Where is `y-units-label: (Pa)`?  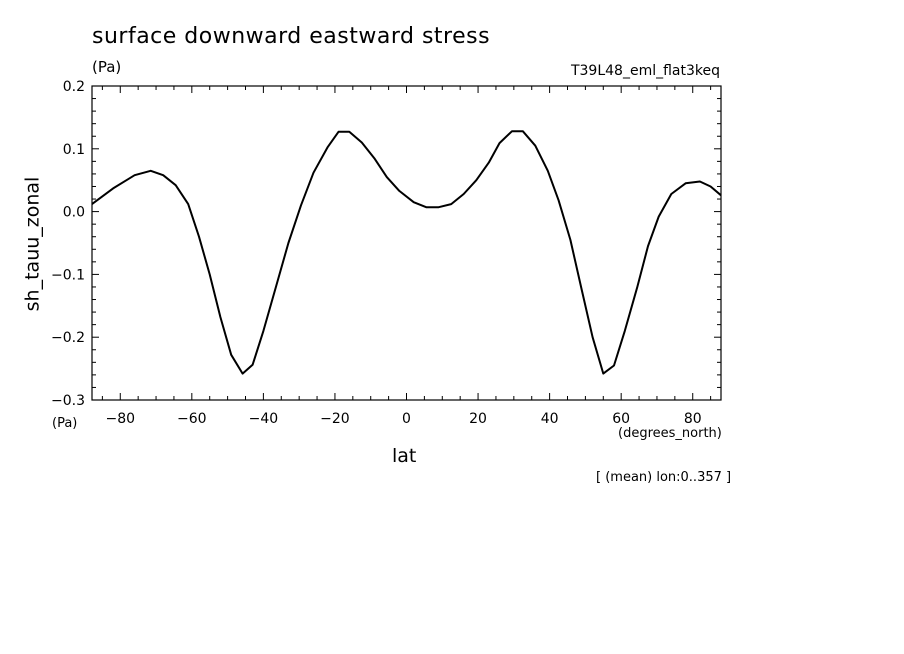 y-units-label: (Pa) is located at coordinates (65, 423).